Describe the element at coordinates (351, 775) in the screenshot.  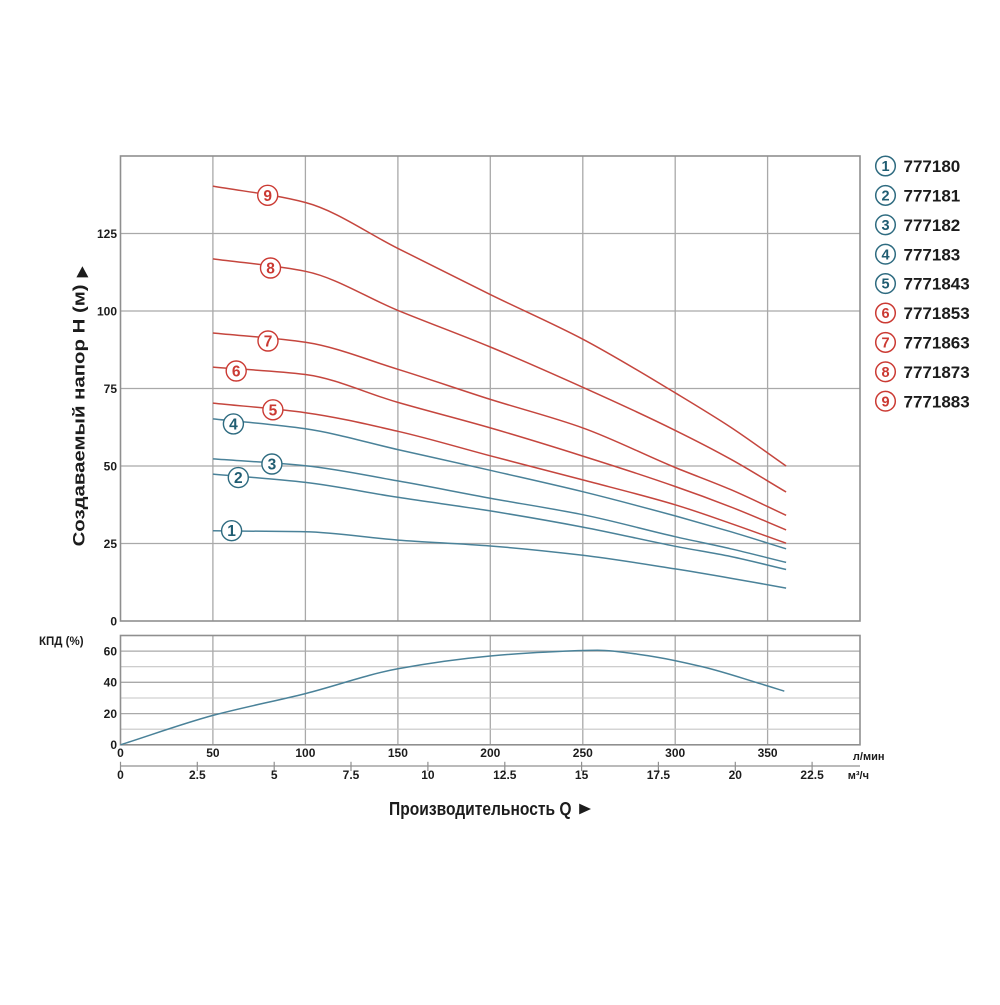
I see `svg-text: 7.5` at that location.